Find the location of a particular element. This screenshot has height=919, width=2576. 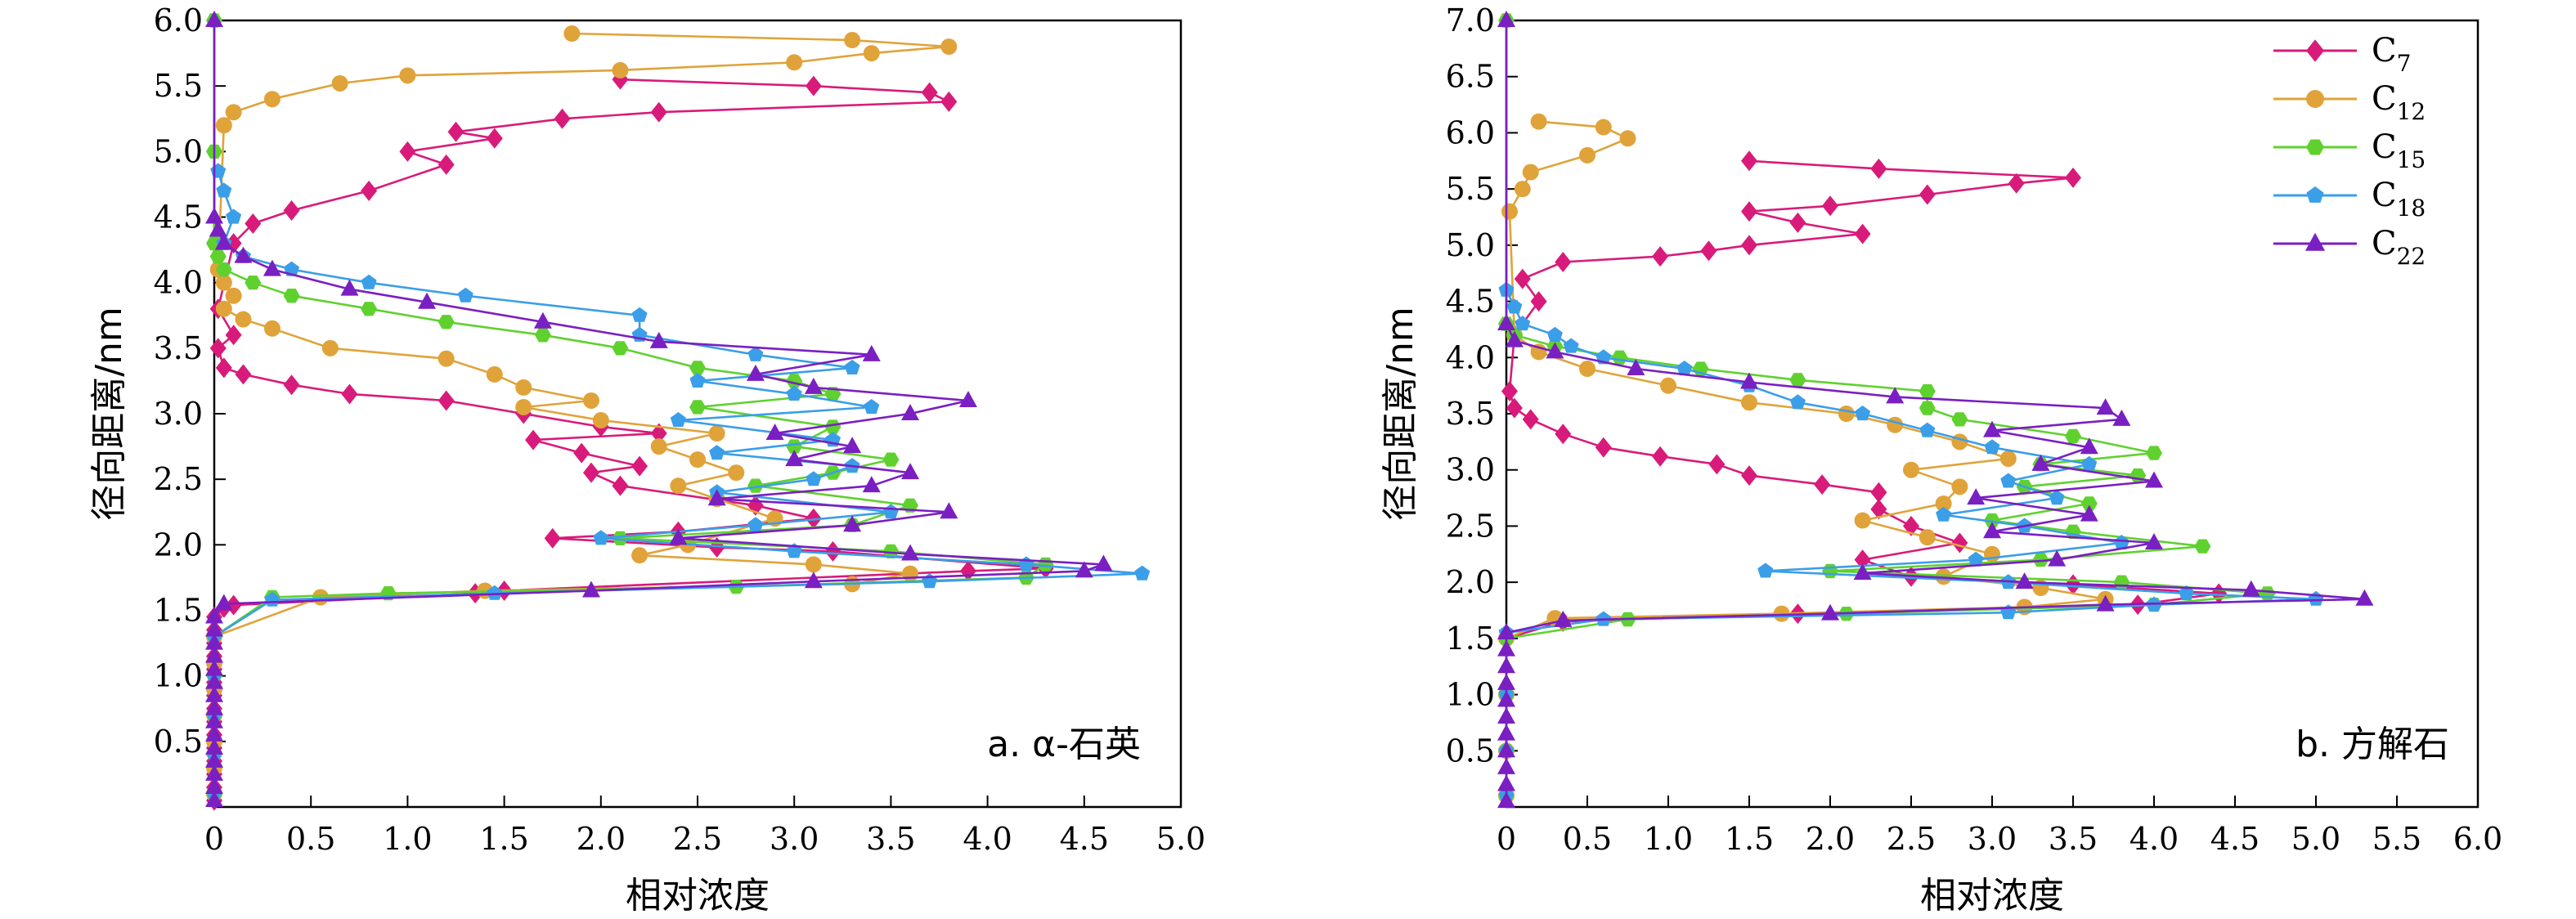

panel-b-y-tick-label: 0.5 is located at coordinates (1470, 751).